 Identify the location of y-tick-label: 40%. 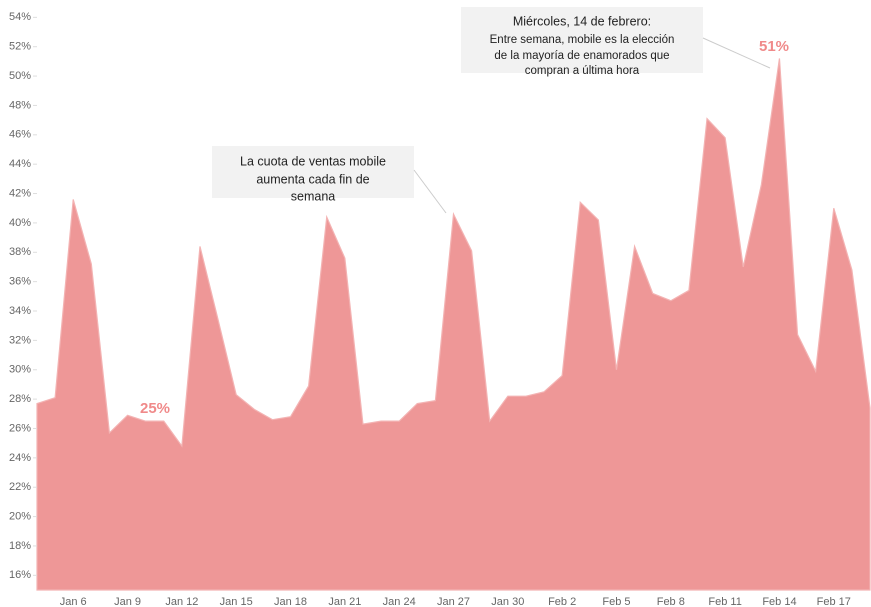
(20, 223).